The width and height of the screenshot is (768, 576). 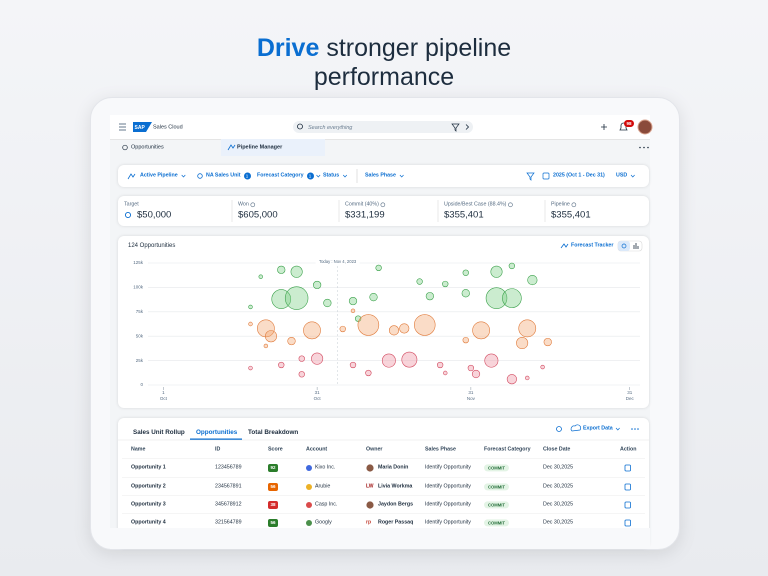 What do you see at coordinates (243, 204) in the screenshot?
I see `kpi-label: Won` at bounding box center [243, 204].